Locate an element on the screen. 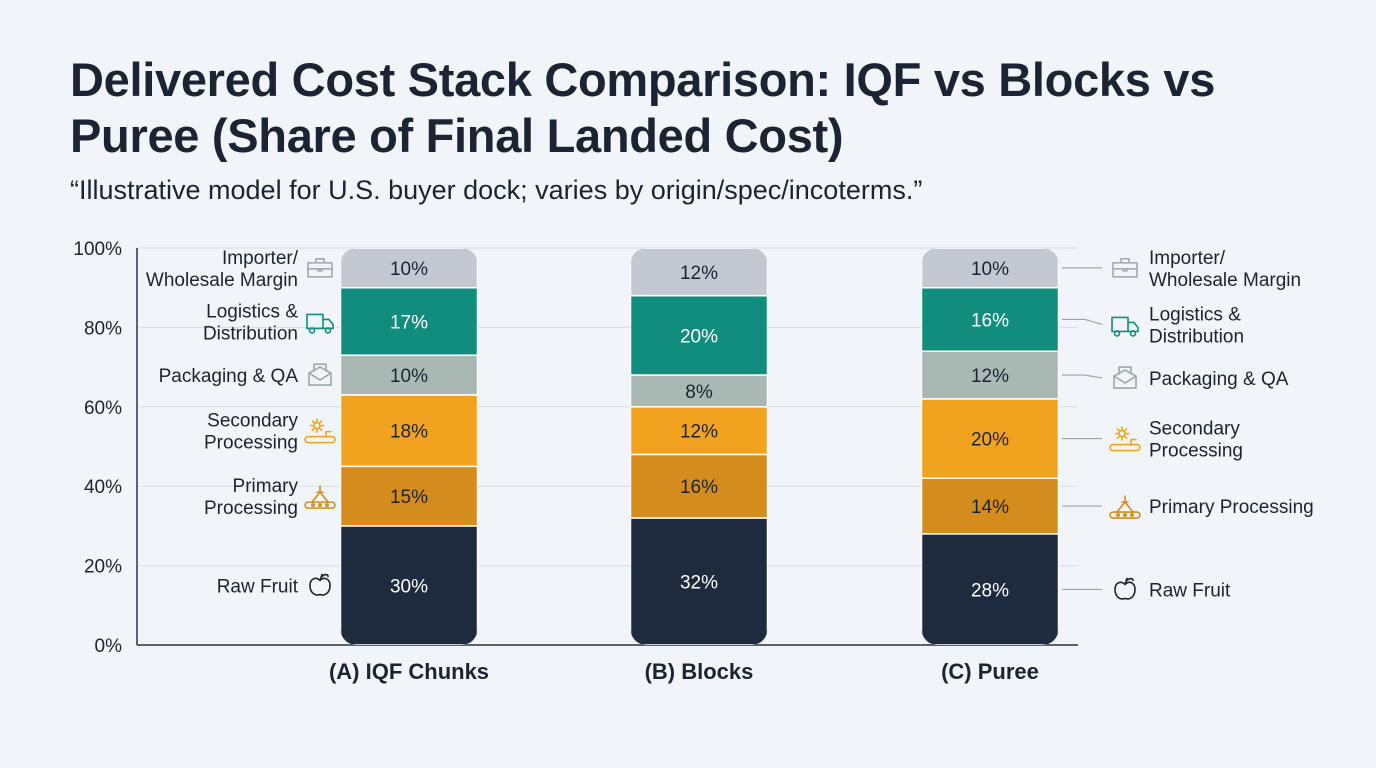 The height and width of the screenshot is (768, 1376). data-label: 14% is located at coordinates (990, 507).